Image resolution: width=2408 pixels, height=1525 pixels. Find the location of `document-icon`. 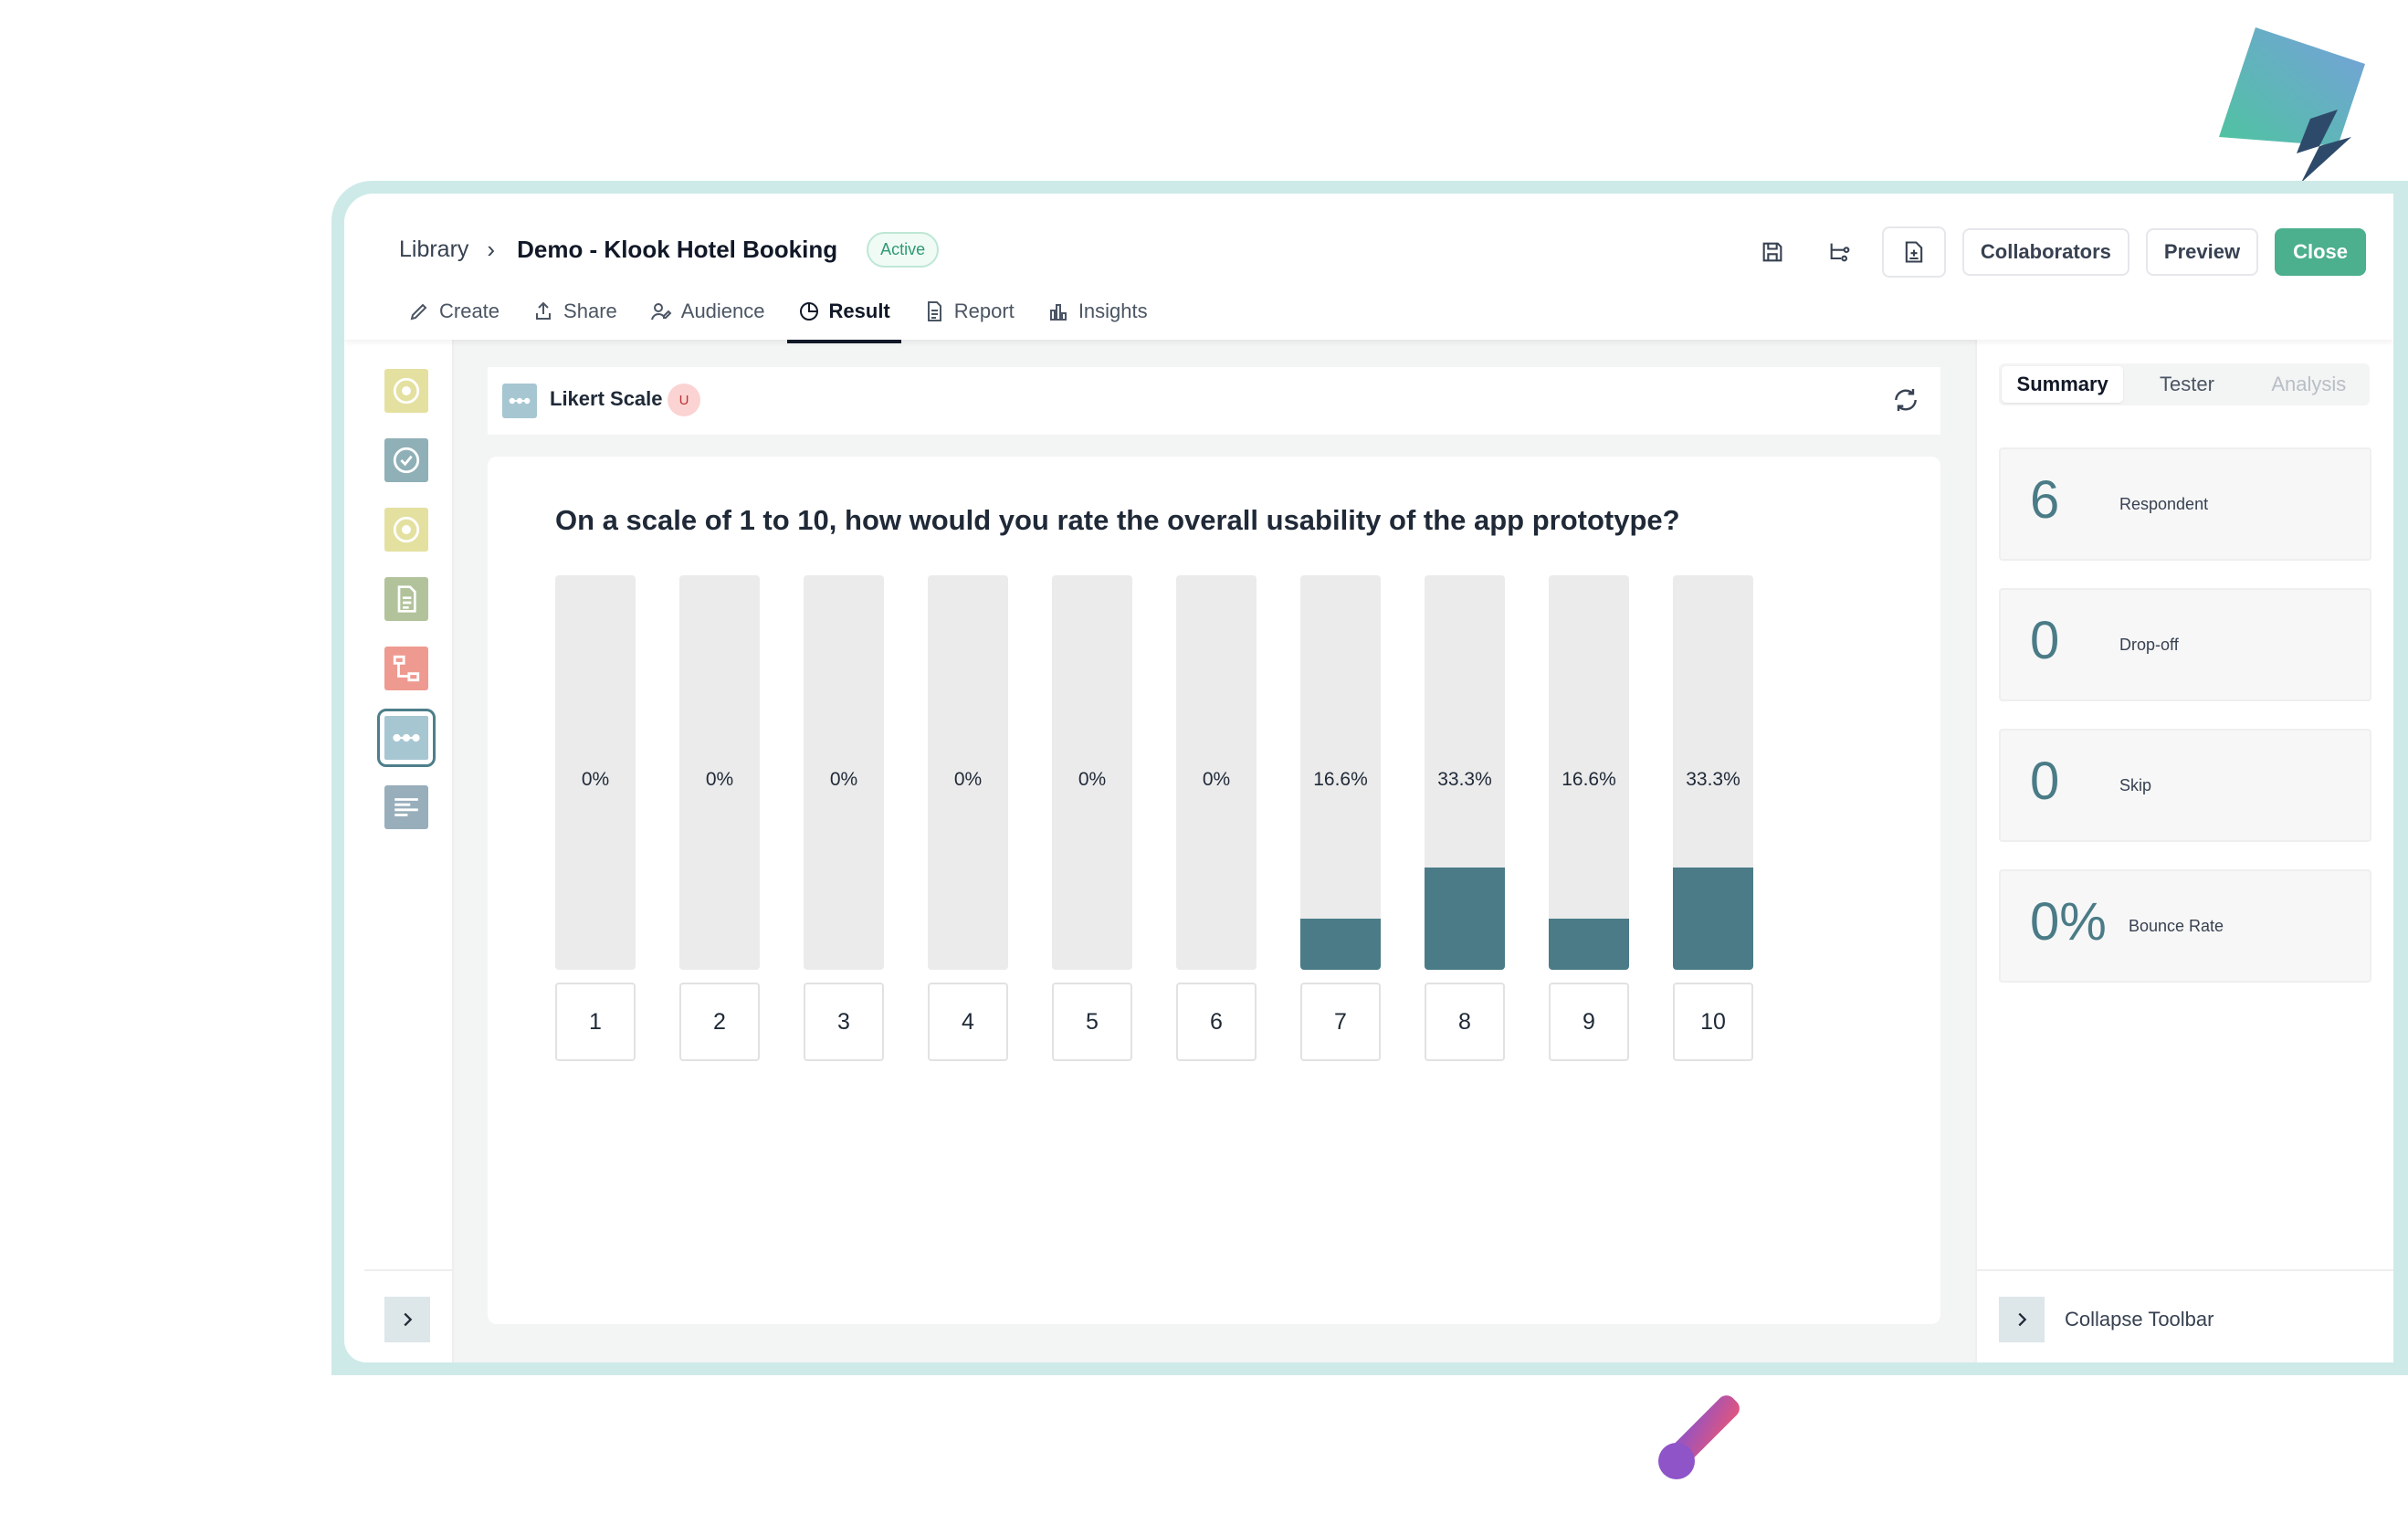

document-icon is located at coordinates (406, 599).